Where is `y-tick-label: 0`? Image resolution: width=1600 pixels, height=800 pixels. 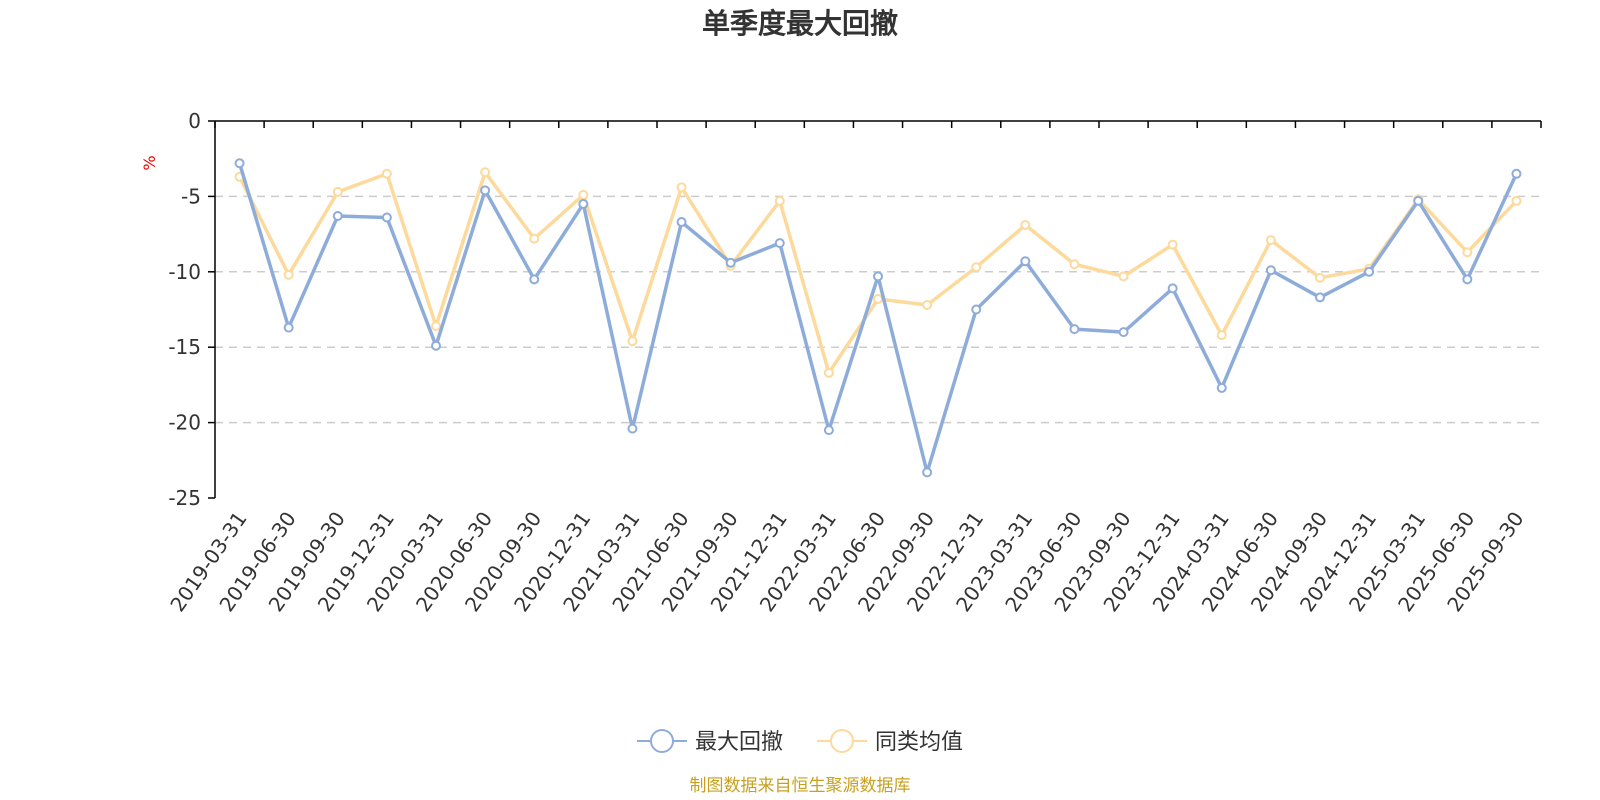 y-tick-label: 0 is located at coordinates (194, 121).